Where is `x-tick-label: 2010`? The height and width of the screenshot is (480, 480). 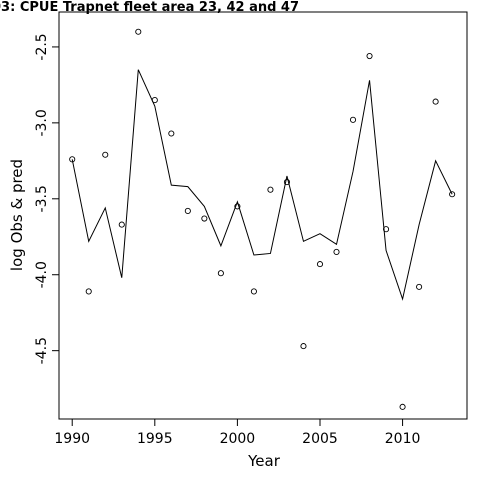 x-tick-label: 2010 is located at coordinates (403, 439).